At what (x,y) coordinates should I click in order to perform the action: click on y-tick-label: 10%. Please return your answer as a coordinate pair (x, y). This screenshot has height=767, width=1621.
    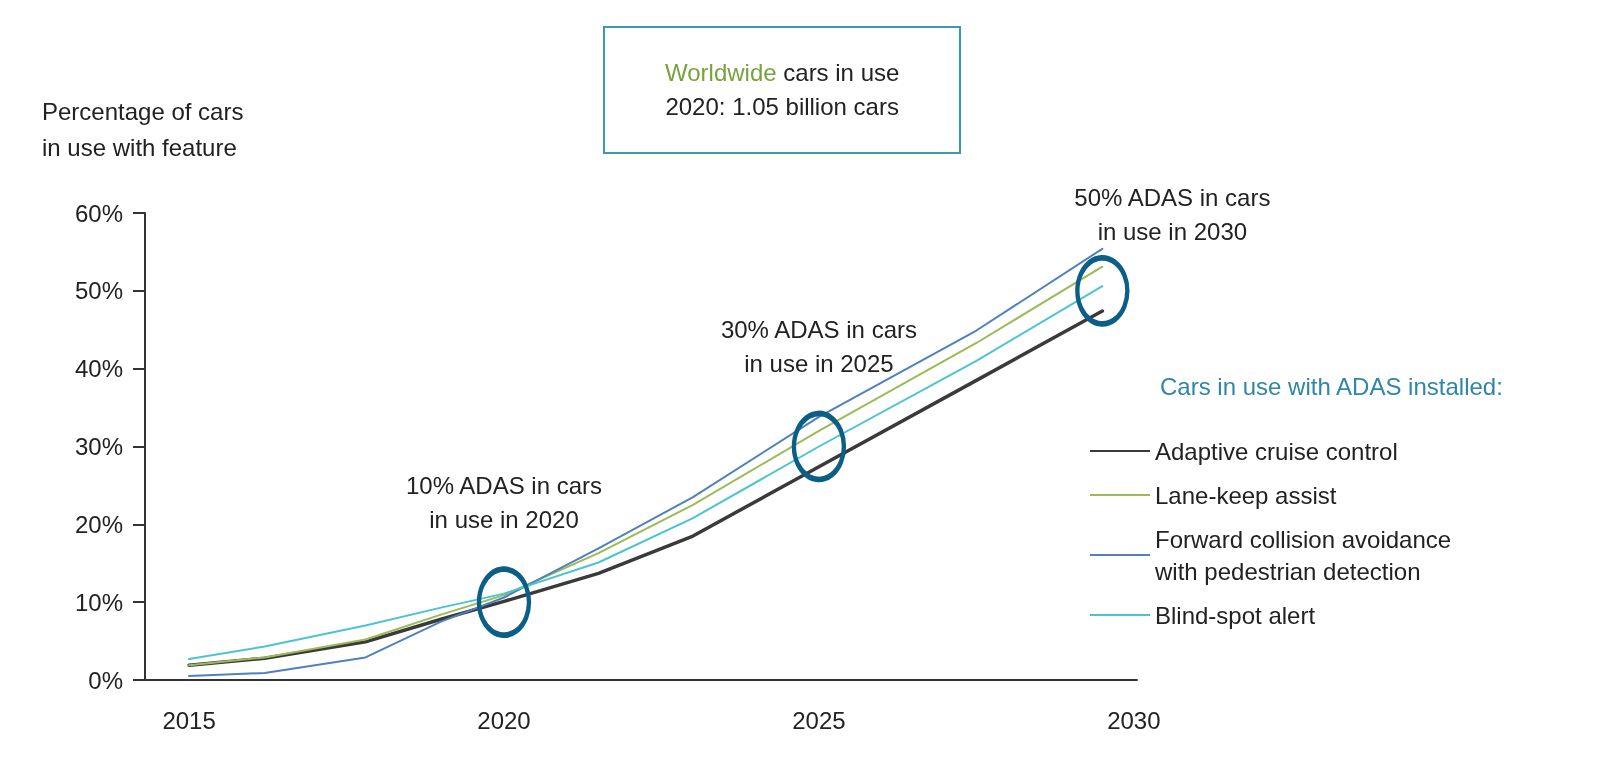
    Looking at the image, I should click on (98, 602).